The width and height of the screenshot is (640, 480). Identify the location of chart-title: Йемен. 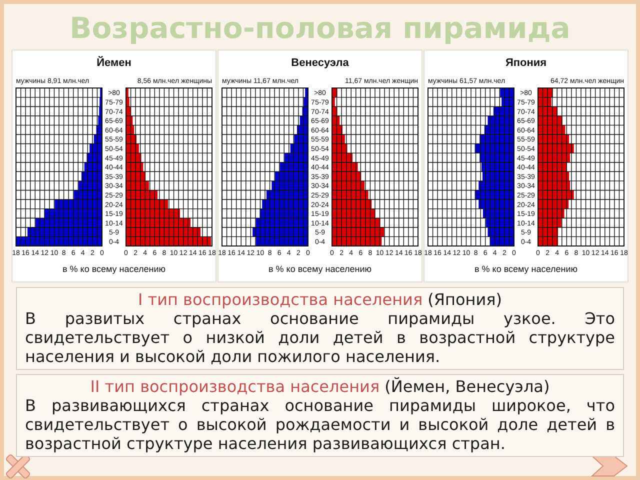
(114, 62).